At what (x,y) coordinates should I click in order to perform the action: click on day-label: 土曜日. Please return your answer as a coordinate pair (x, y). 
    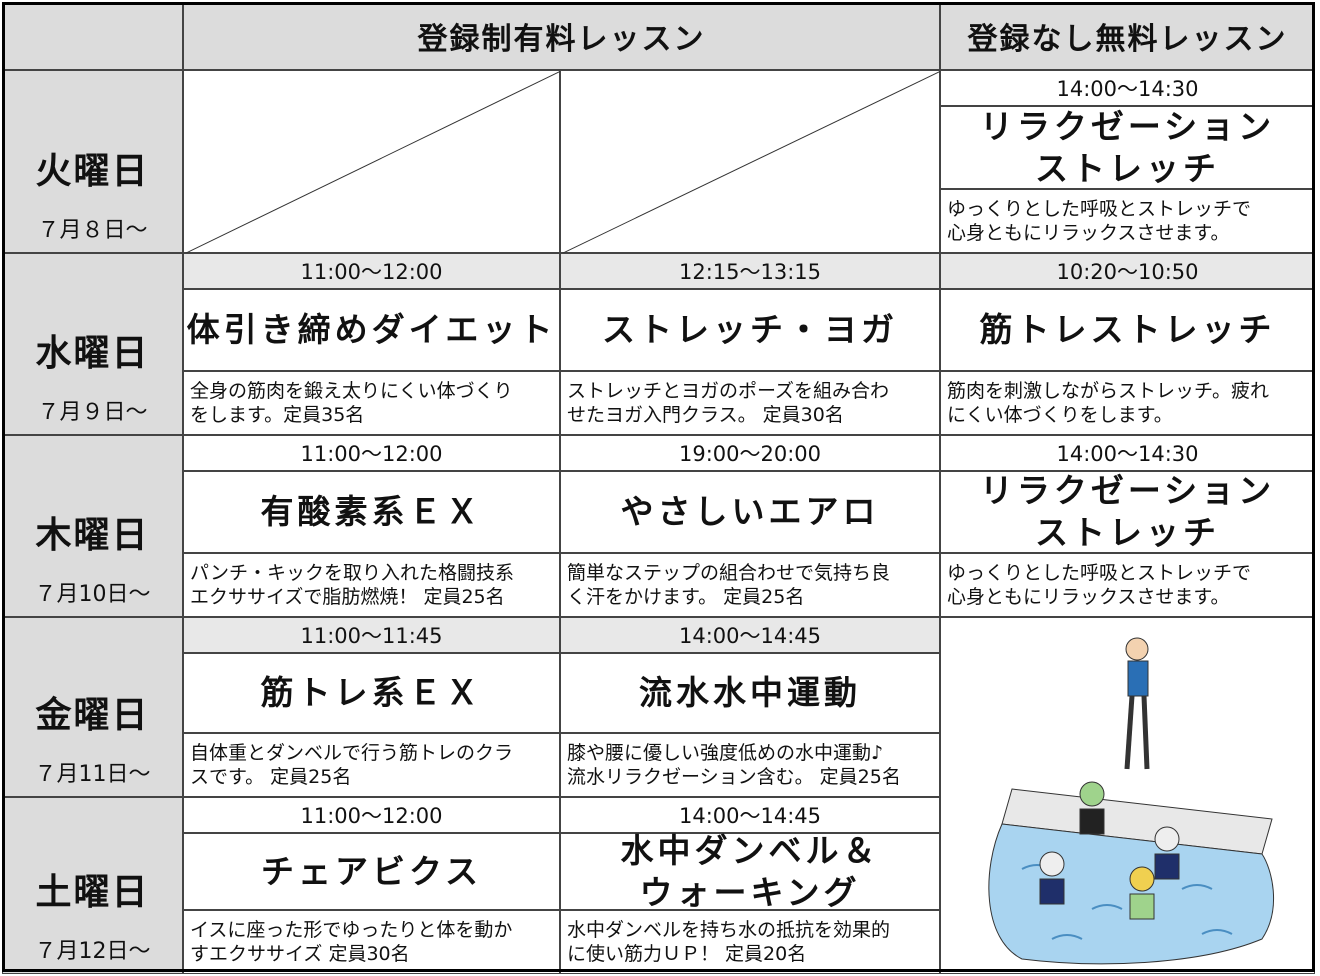
    Looking at the image, I should click on (92, 892).